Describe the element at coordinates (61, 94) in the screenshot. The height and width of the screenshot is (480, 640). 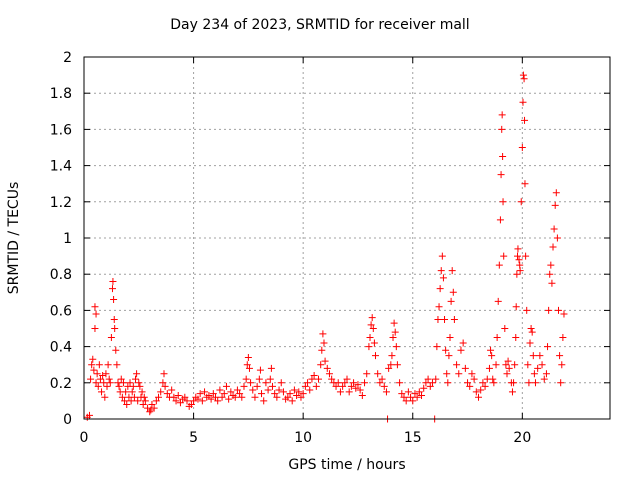
I see `y-tick-label: 1.8` at that location.